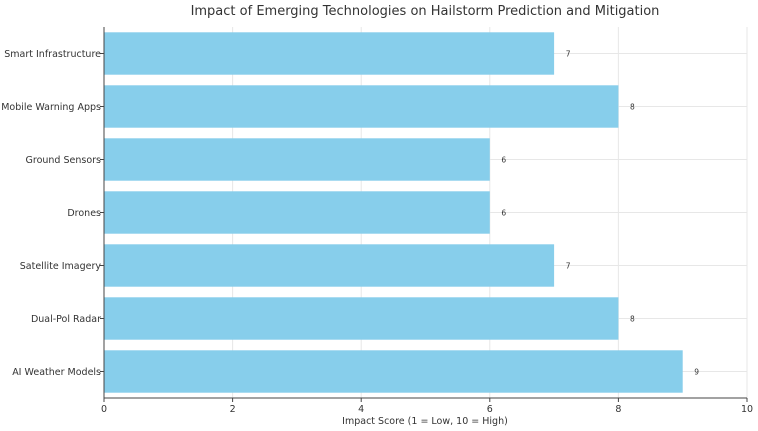 The height and width of the screenshot is (431, 758). What do you see at coordinates (52, 54) in the screenshot?
I see `category-label: Smart Infrastructure` at bounding box center [52, 54].